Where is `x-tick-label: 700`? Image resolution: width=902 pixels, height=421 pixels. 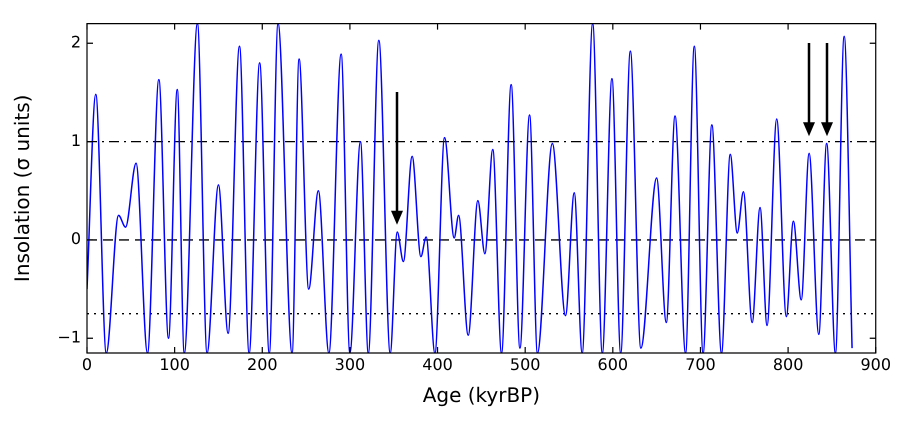
x-tick-label: 700 is located at coordinates (700, 364).